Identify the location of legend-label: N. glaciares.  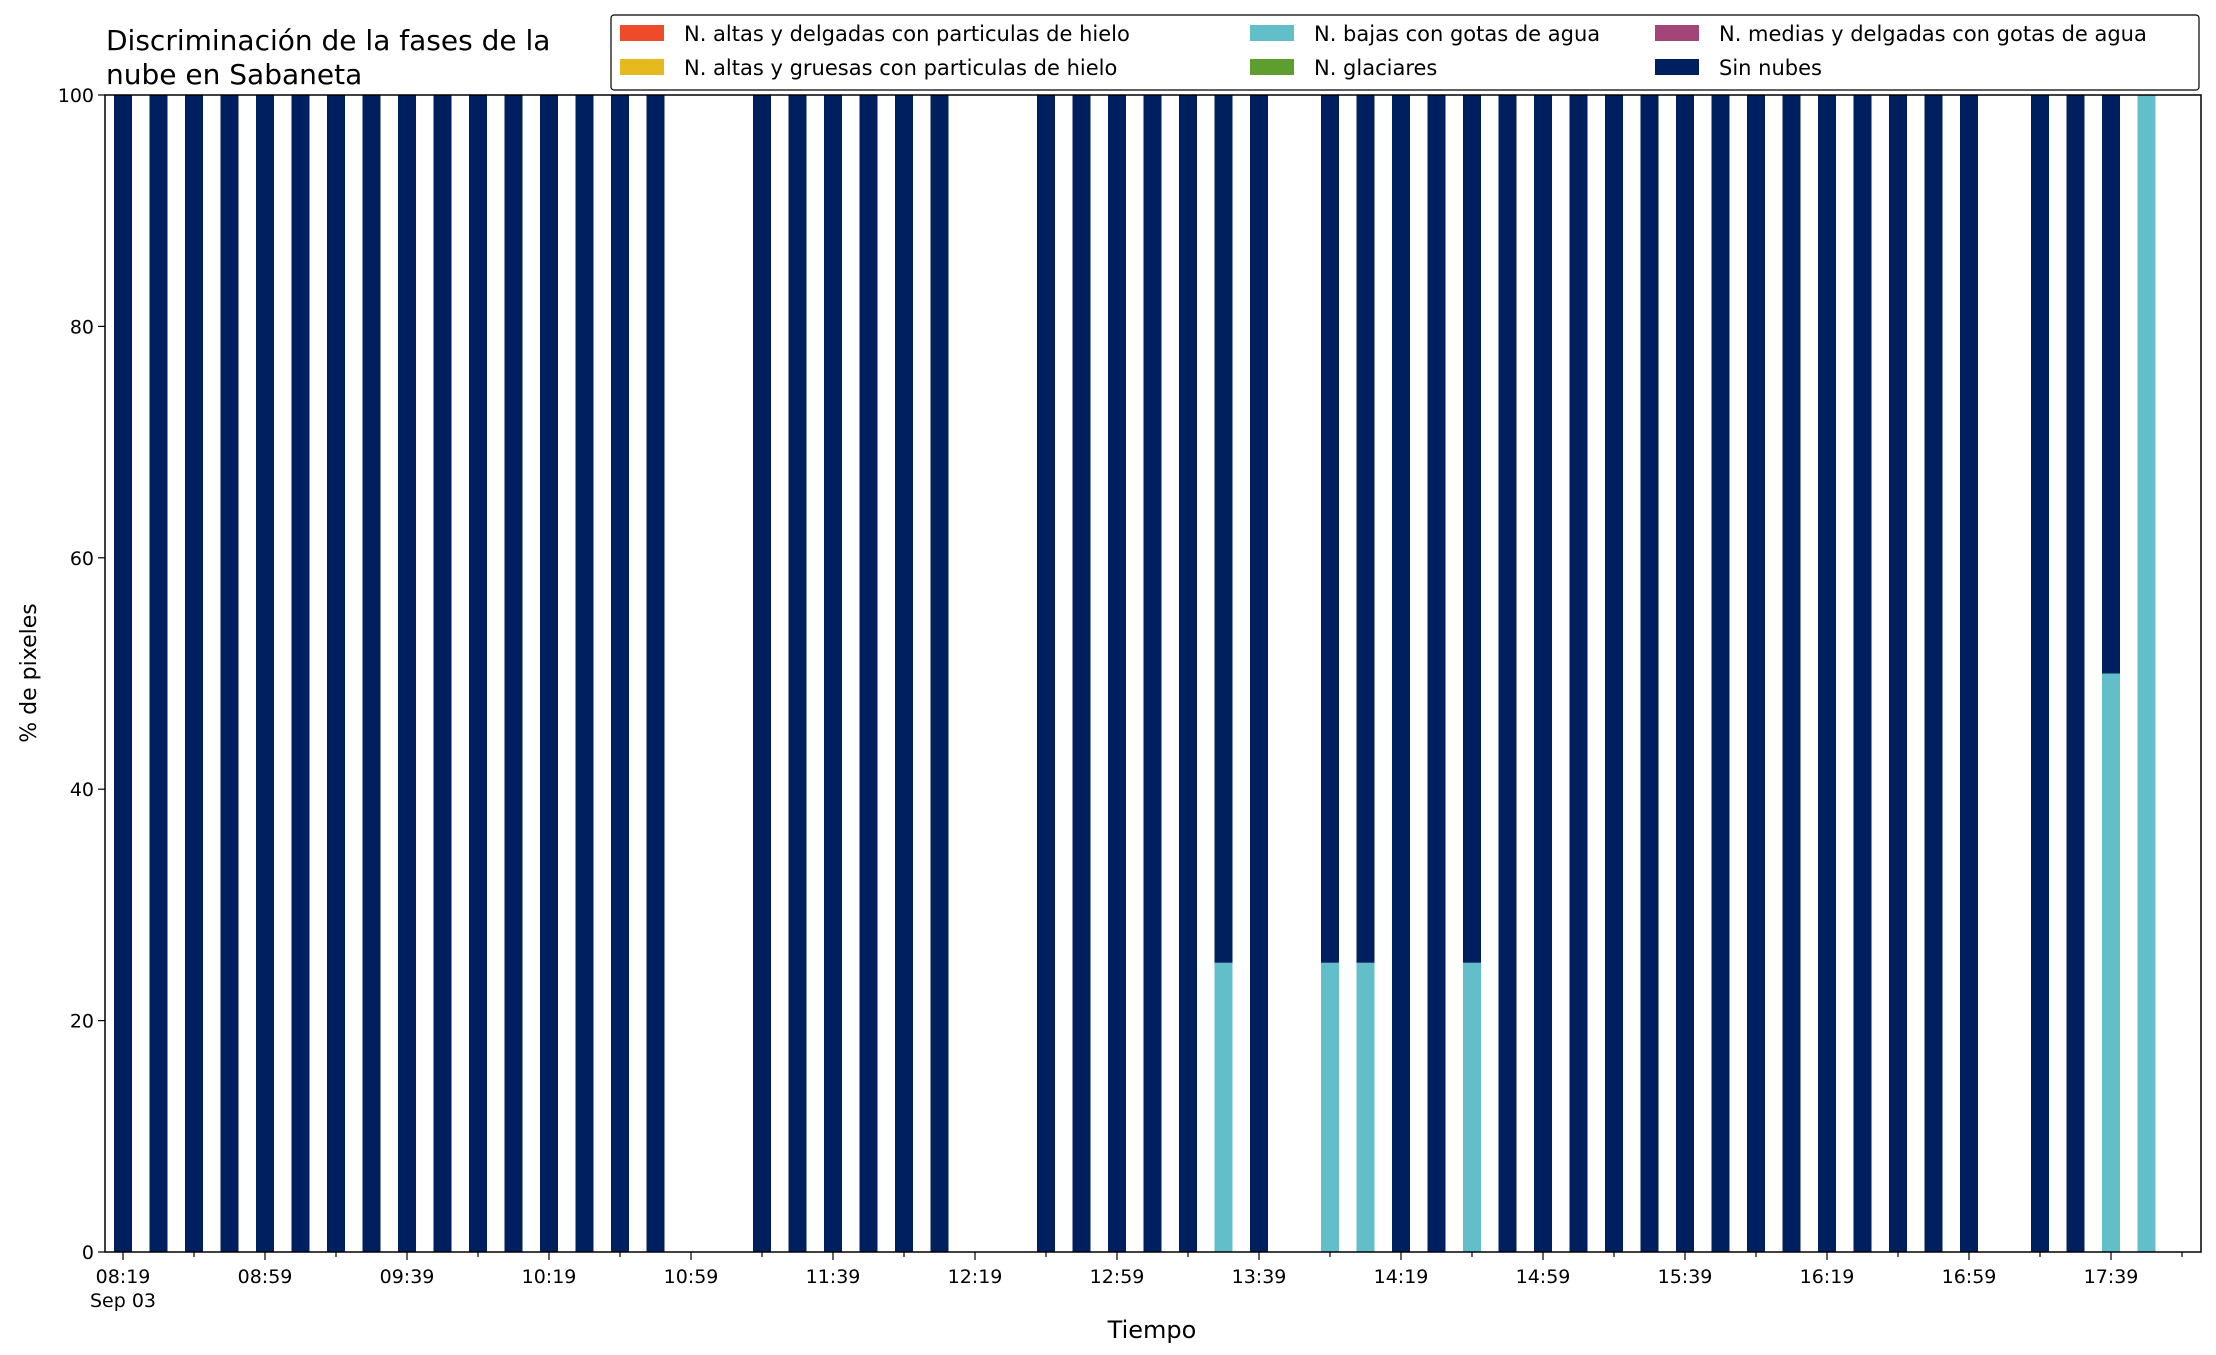
(1375, 68).